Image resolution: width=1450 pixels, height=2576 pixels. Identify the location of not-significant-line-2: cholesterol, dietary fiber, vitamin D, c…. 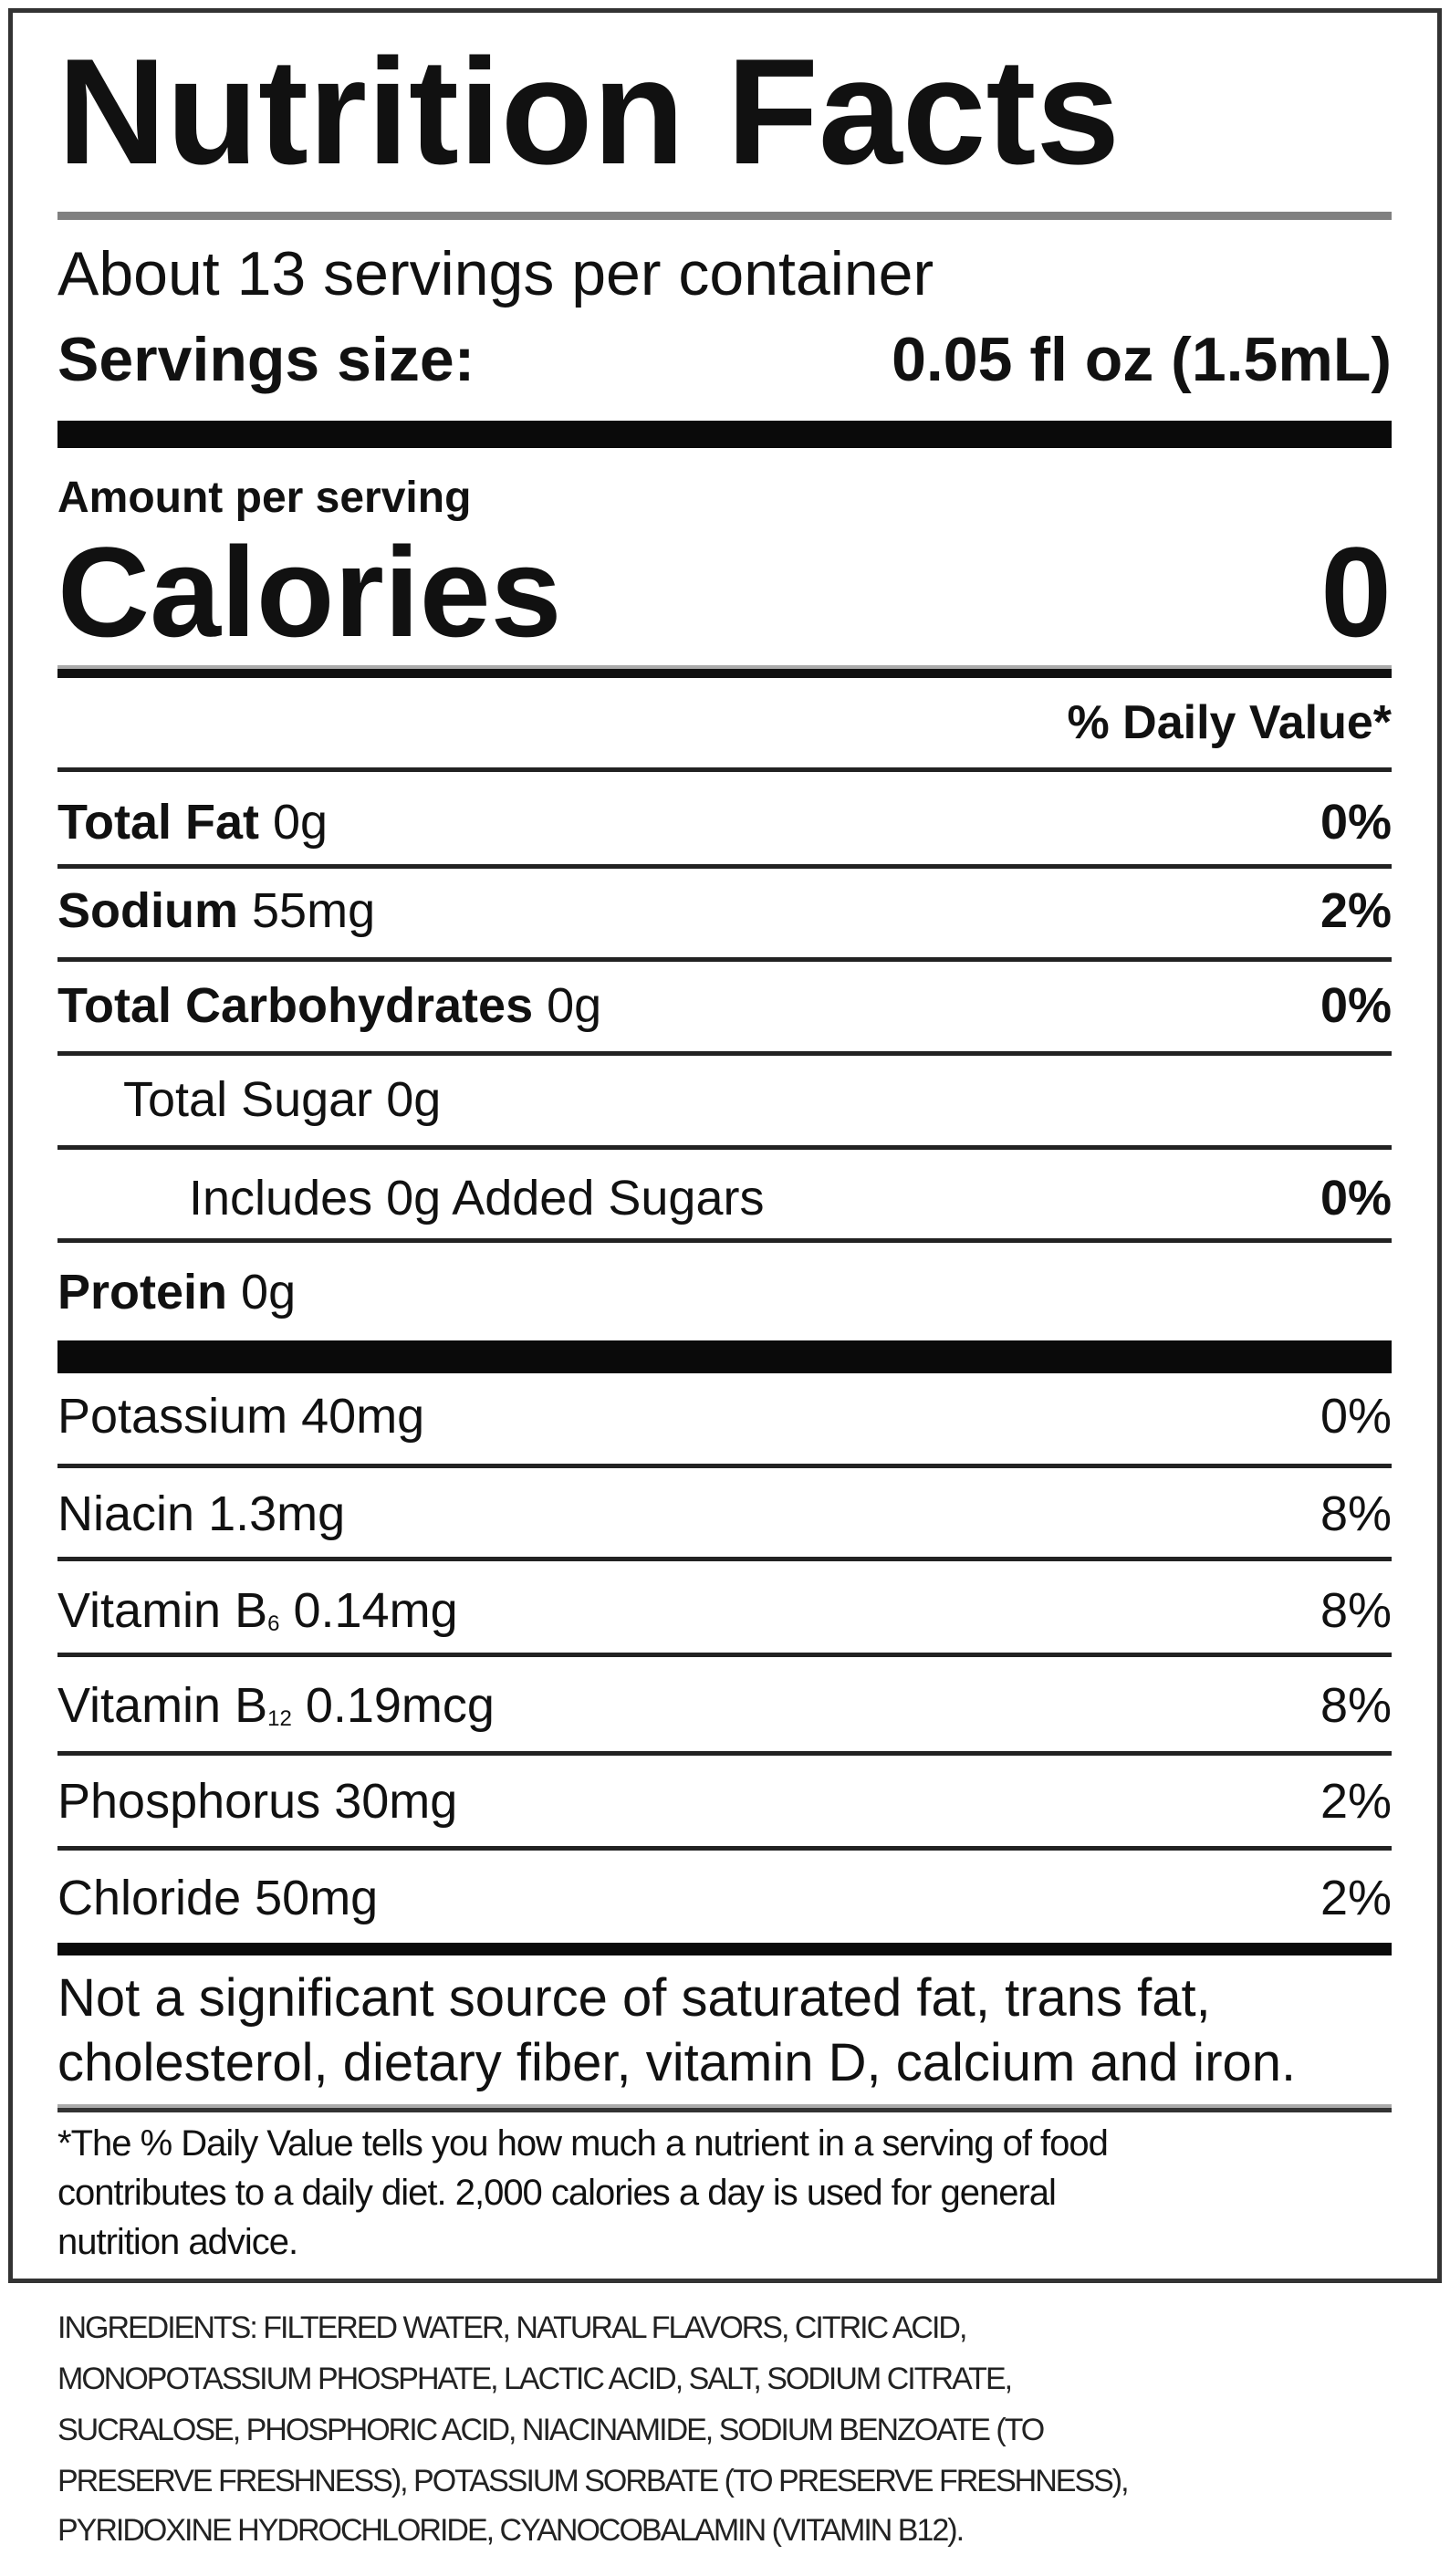
(677, 2062).